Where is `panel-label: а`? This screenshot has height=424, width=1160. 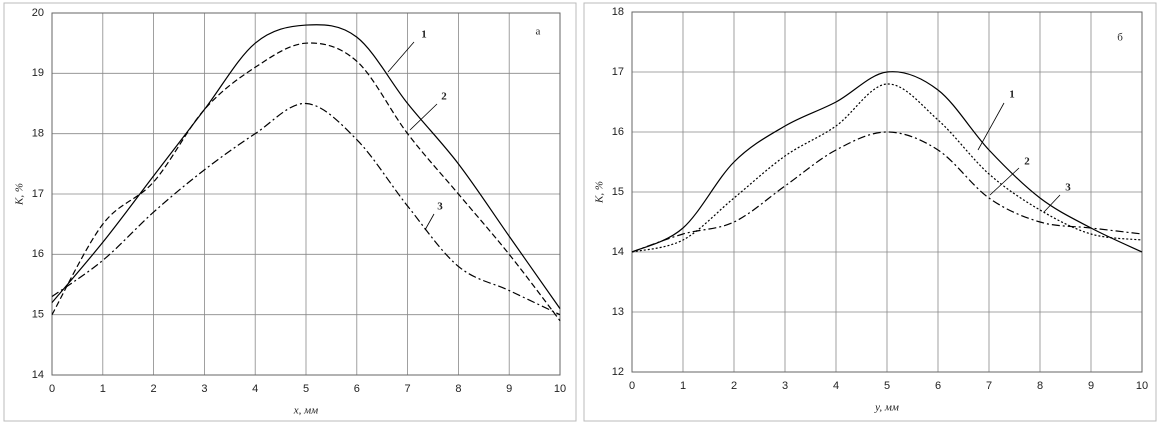
panel-label: а is located at coordinates (538, 32).